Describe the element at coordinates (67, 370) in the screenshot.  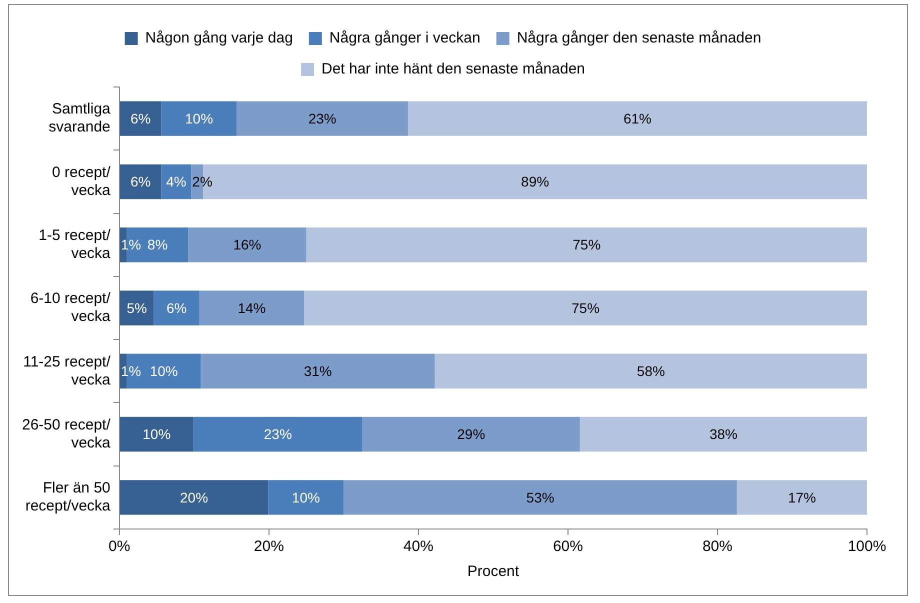
I see `y-tick-label: 11-25 recept/ vecka` at that location.